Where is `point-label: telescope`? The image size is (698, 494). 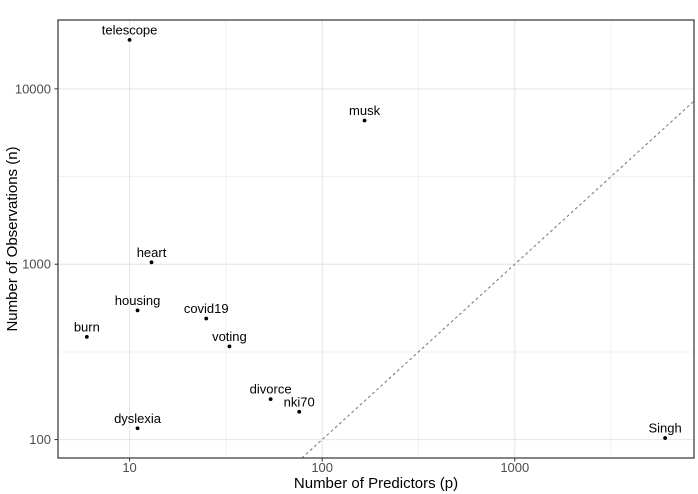
point-label: telescope is located at coordinates (130, 29).